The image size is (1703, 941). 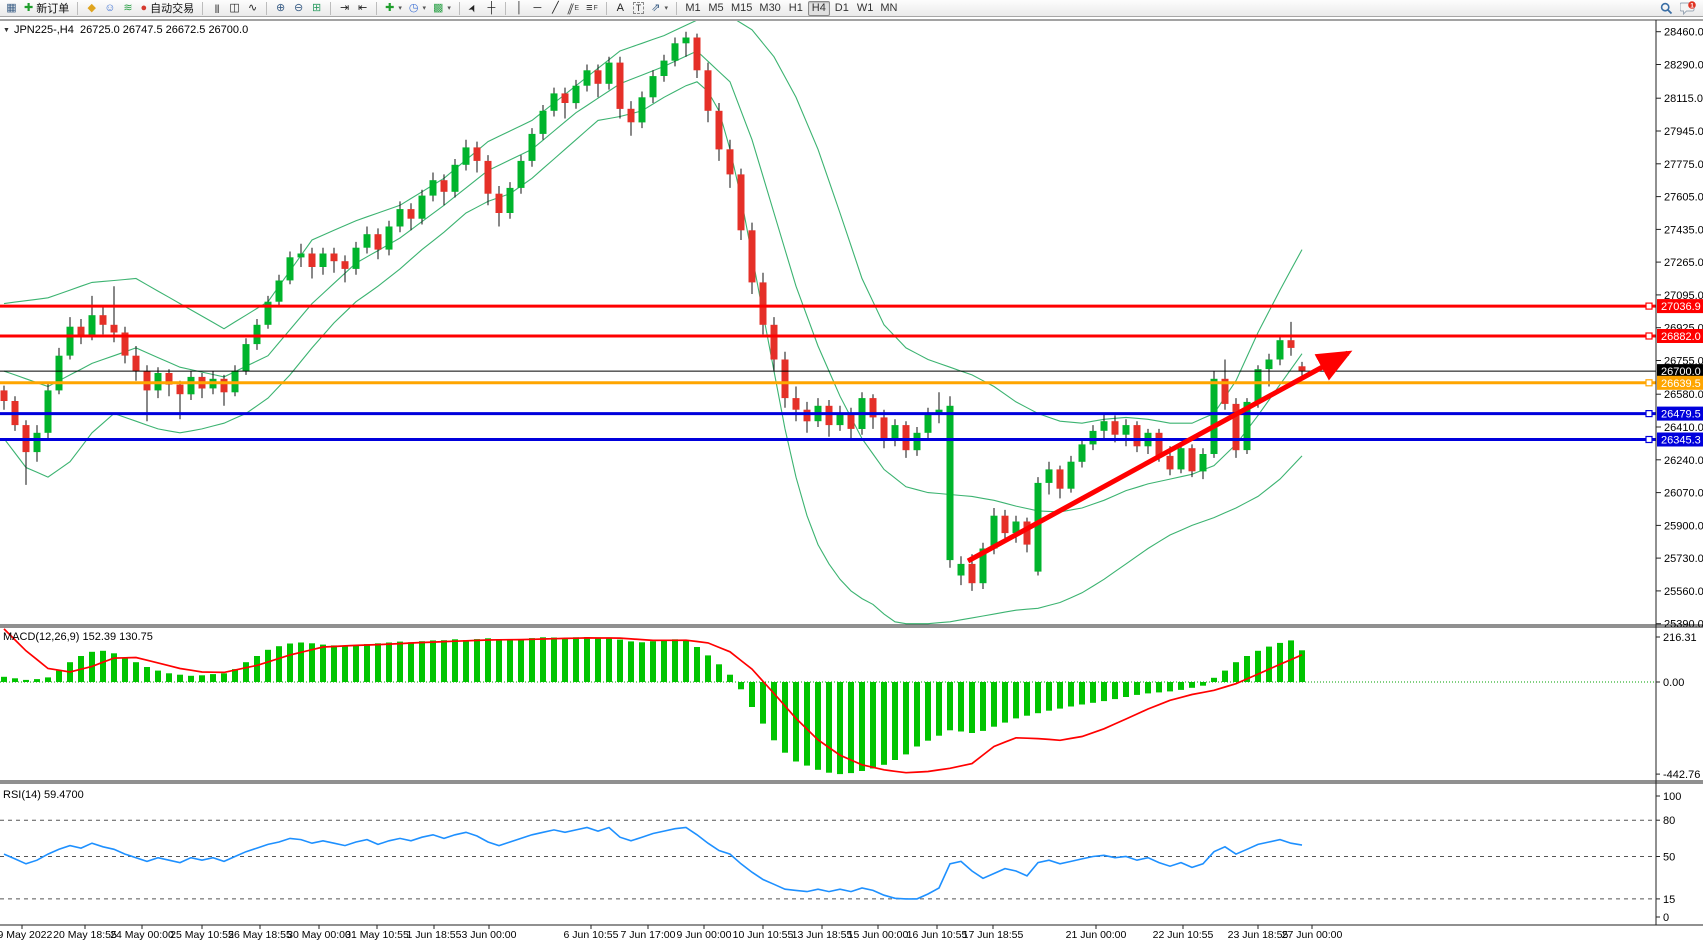 What do you see at coordinates (22, 795) in the screenshot?
I see `rsi-name: RSI(14)` at bounding box center [22, 795].